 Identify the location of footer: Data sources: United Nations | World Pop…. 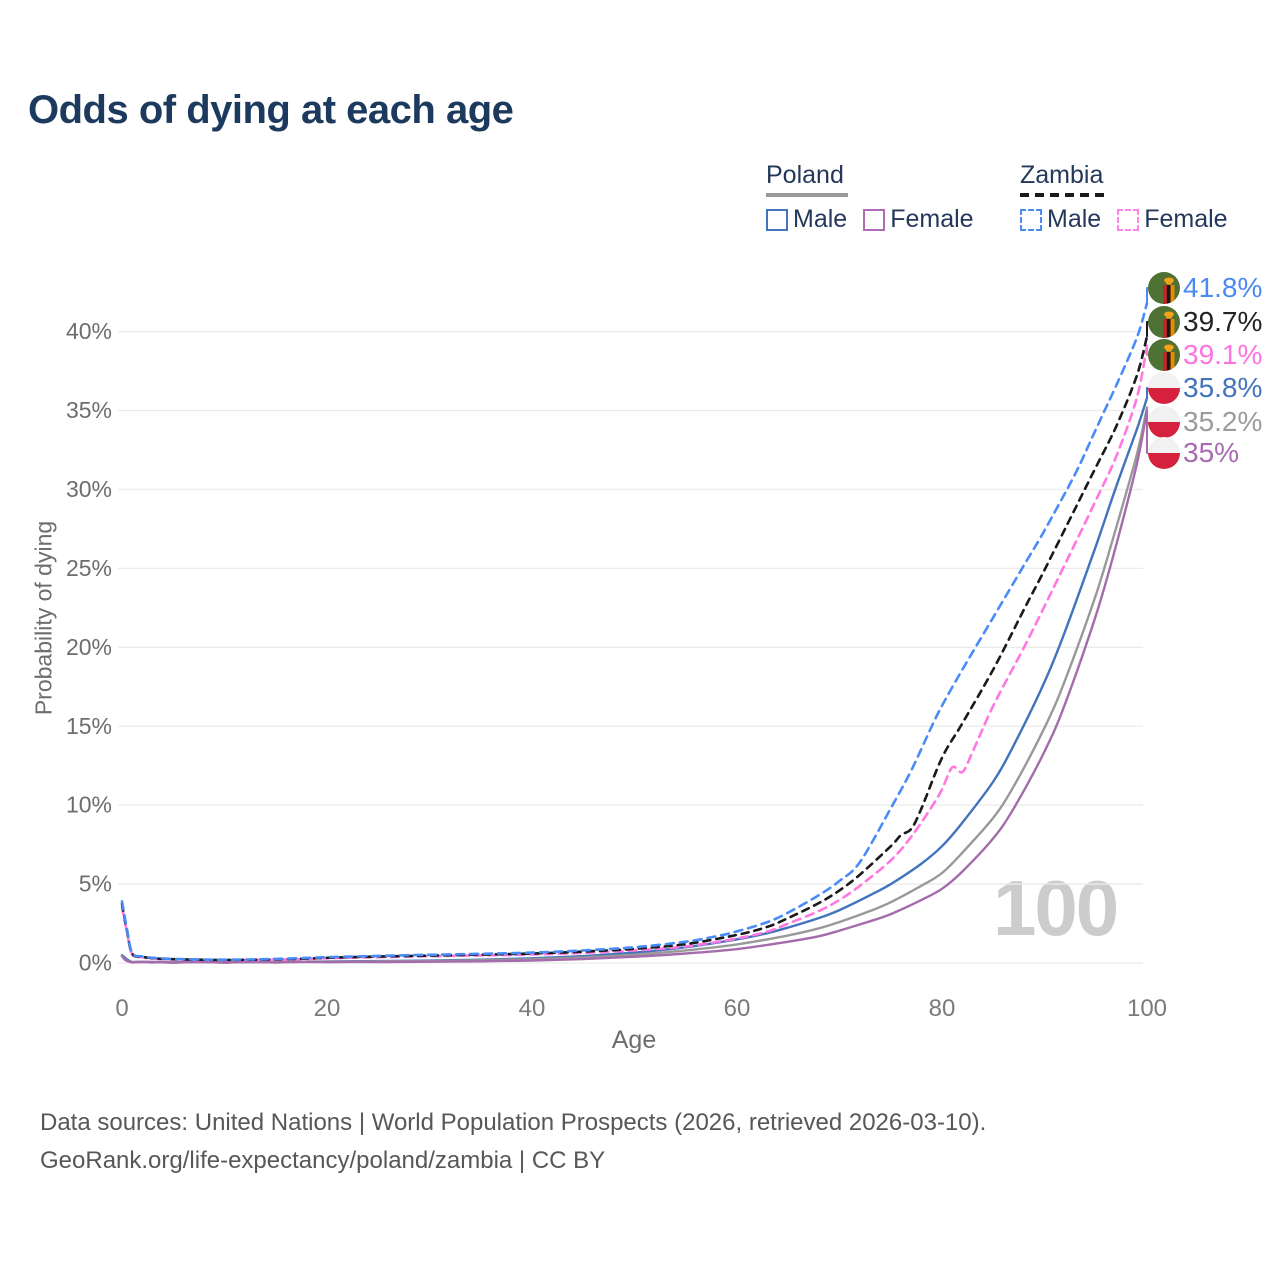
(513, 1142).